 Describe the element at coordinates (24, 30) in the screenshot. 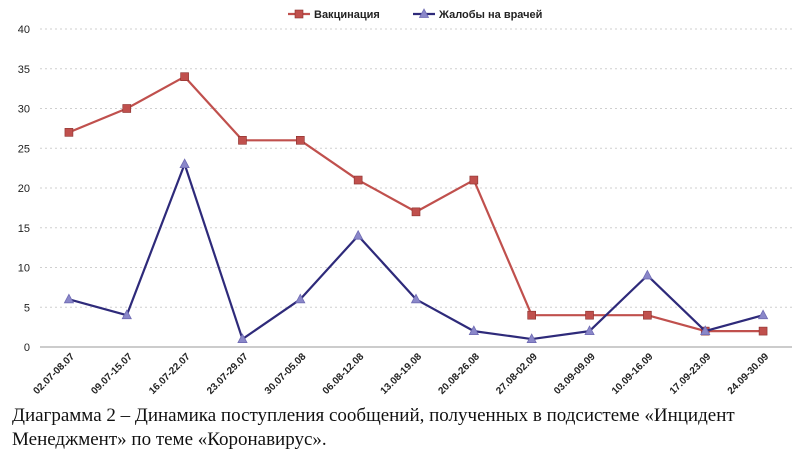

I see `y-tick-label: 40` at that location.